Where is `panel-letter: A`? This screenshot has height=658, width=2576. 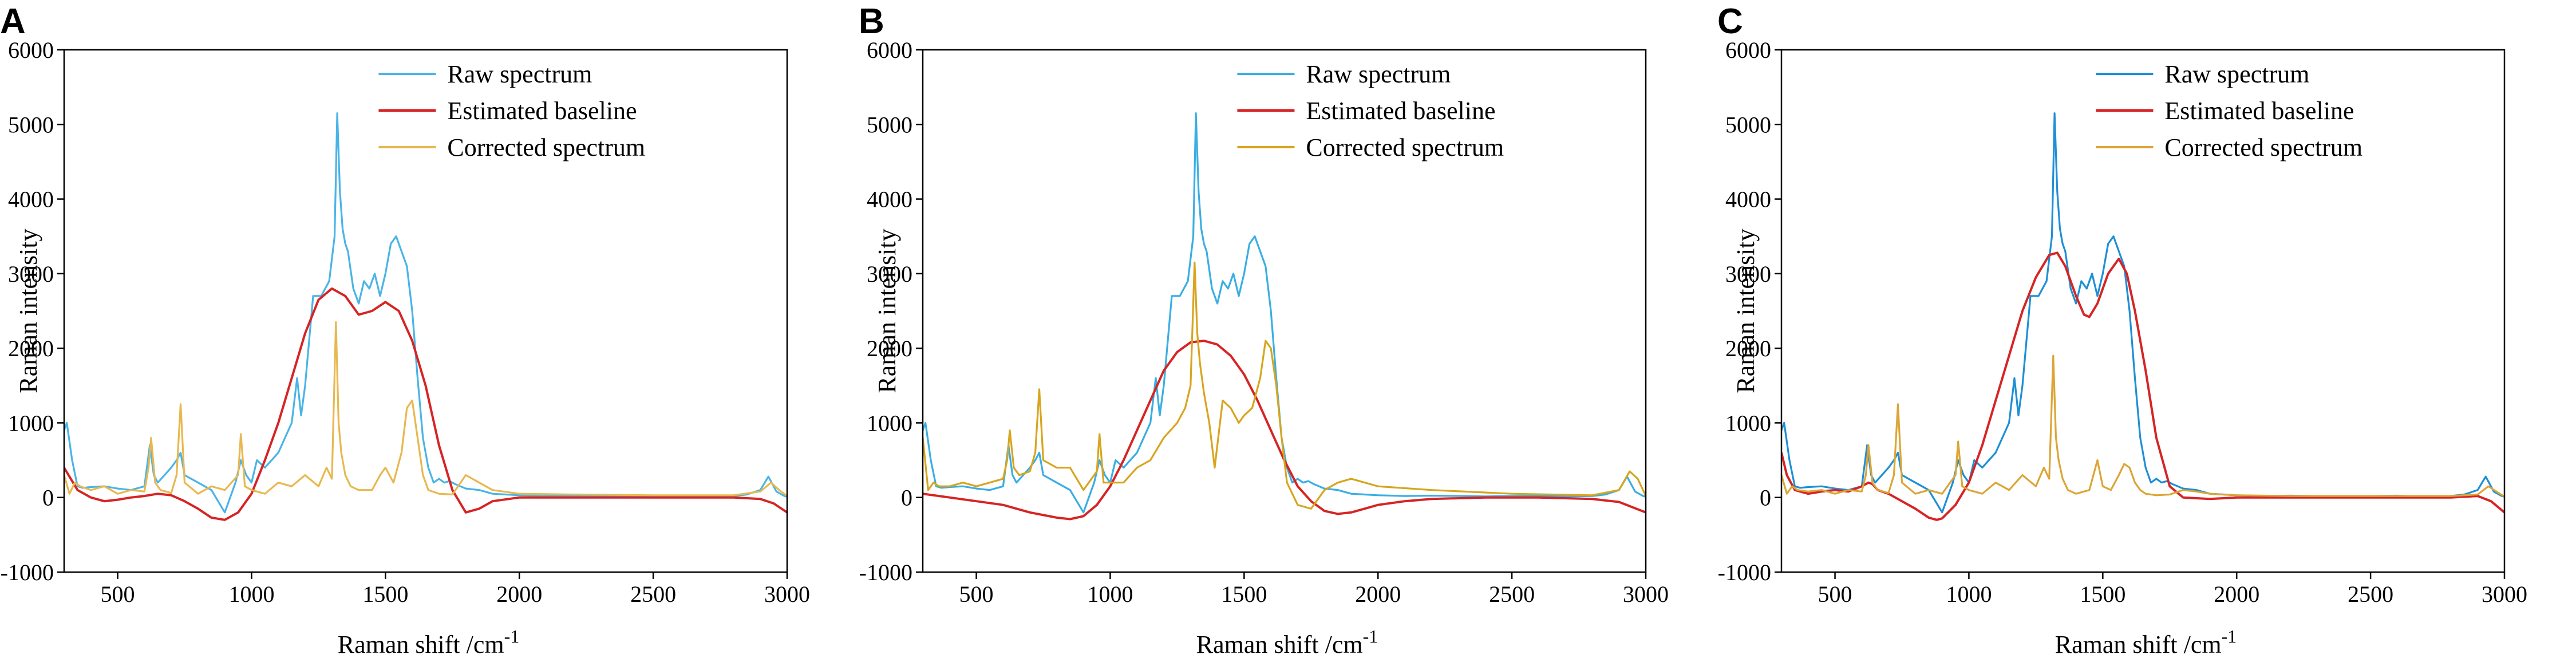
panel-letter: A is located at coordinates (13, 21).